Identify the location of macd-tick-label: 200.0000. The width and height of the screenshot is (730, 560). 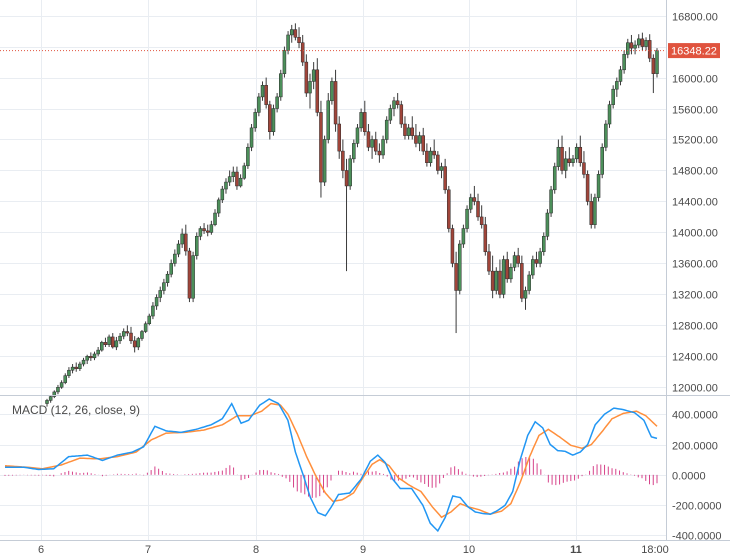
(695, 447).